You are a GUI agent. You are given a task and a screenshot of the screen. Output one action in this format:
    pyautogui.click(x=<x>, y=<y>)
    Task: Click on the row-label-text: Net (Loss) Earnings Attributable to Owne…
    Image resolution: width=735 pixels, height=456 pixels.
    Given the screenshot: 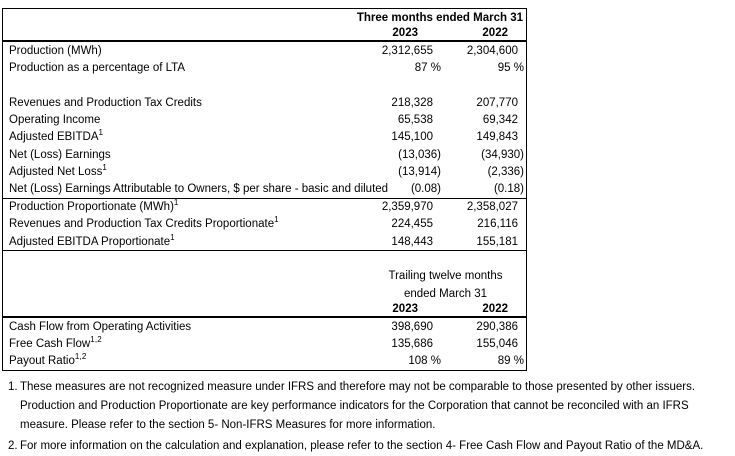 What is the action you would take?
    pyautogui.click(x=199, y=189)
    